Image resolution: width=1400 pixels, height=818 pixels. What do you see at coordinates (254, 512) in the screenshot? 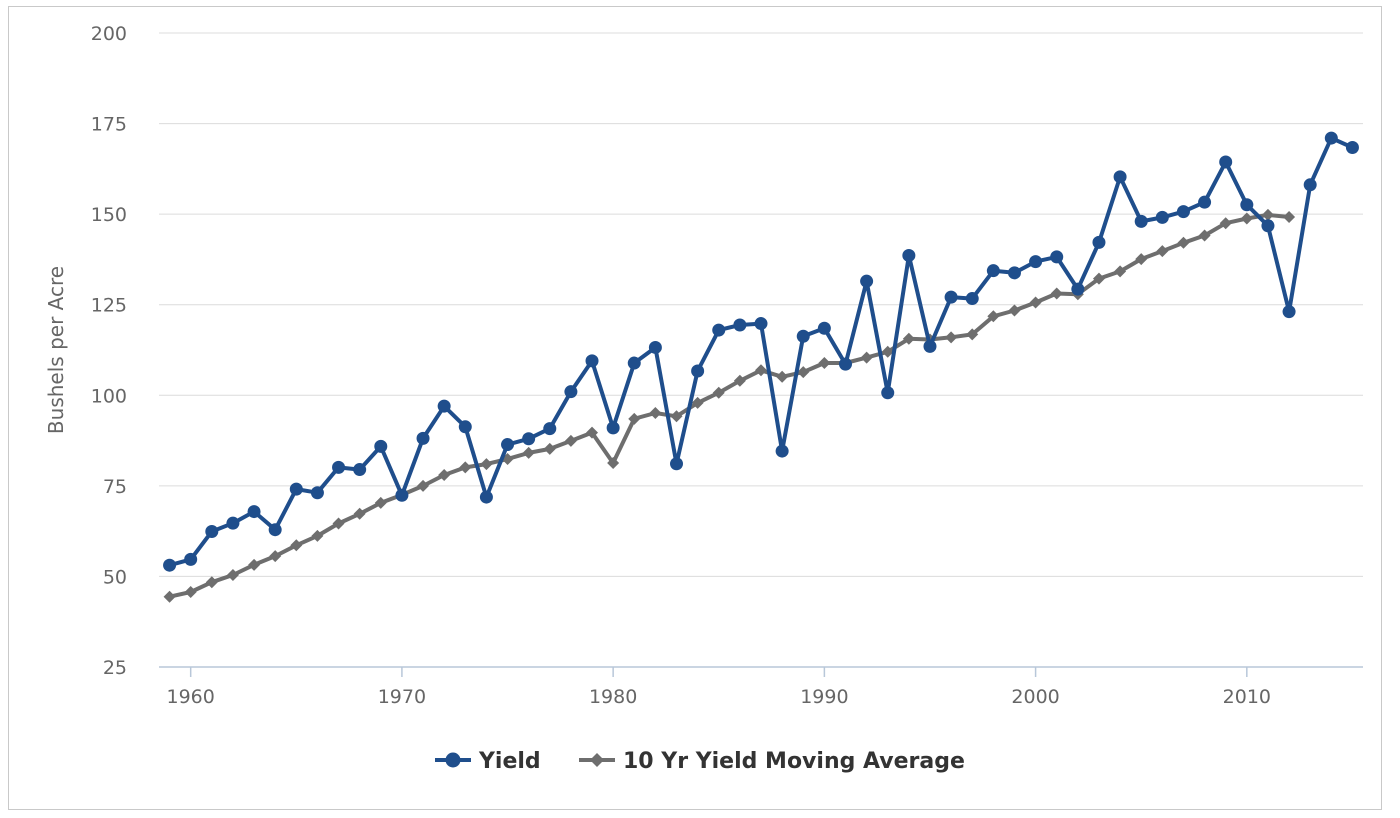
I see `point-yield-1963` at bounding box center [254, 512].